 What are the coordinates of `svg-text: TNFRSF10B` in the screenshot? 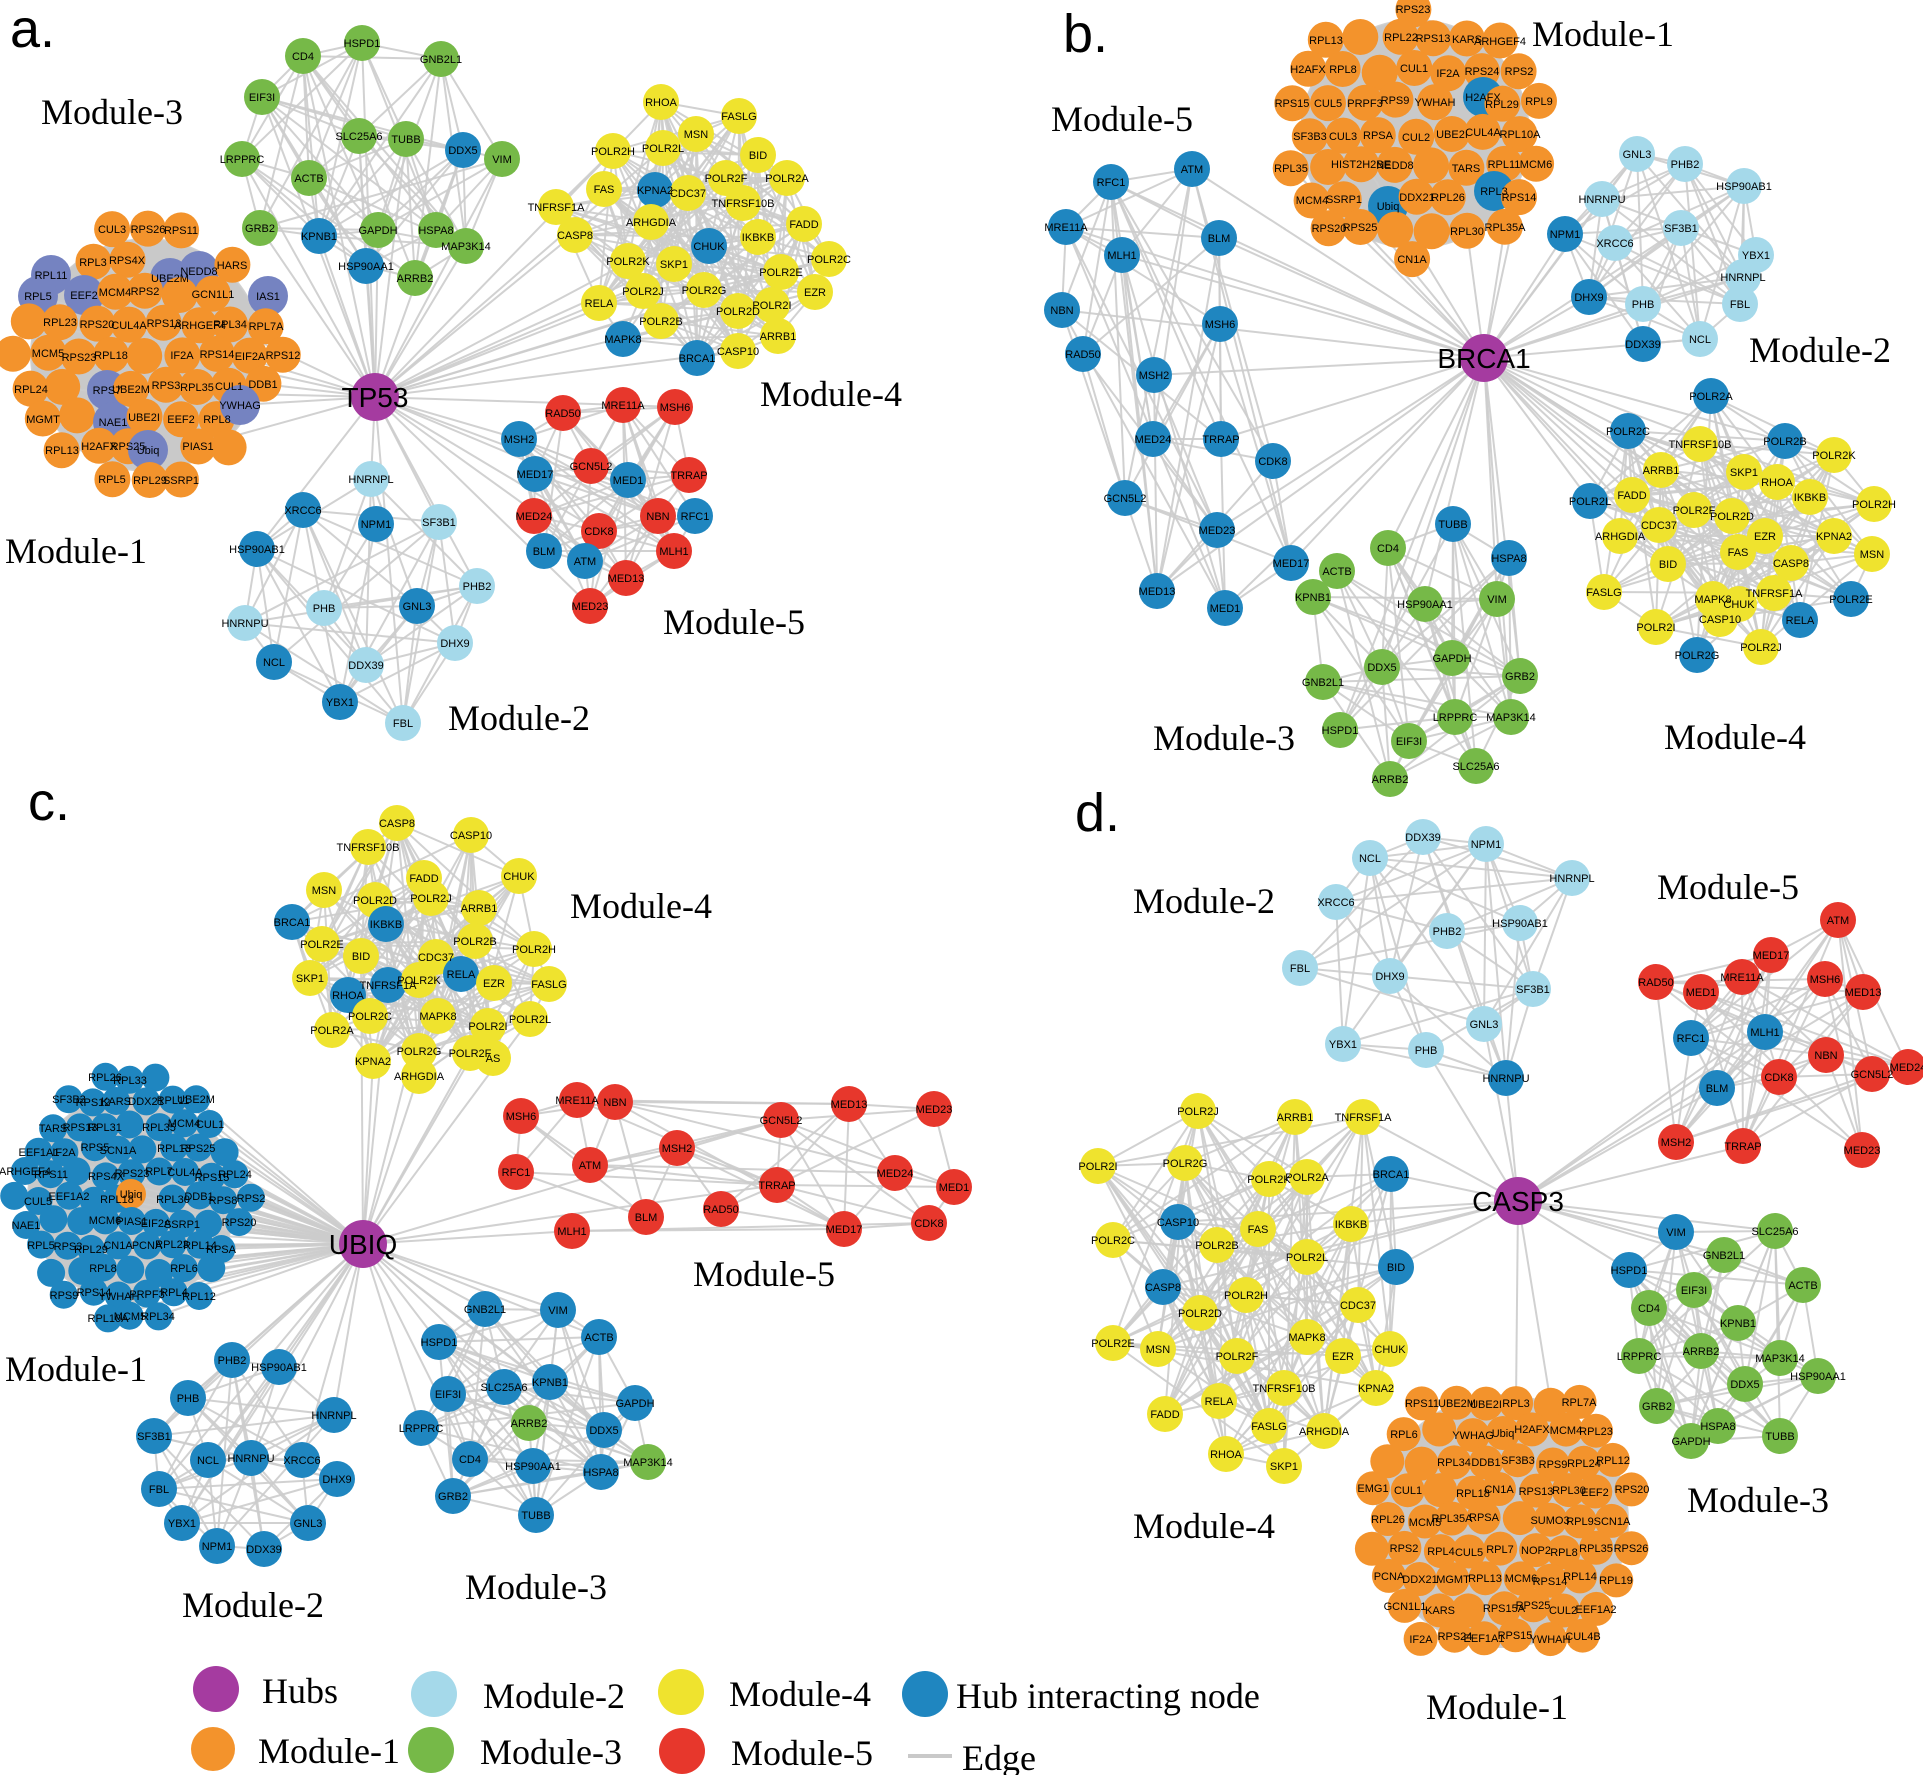 It's located at (1284, 1389).